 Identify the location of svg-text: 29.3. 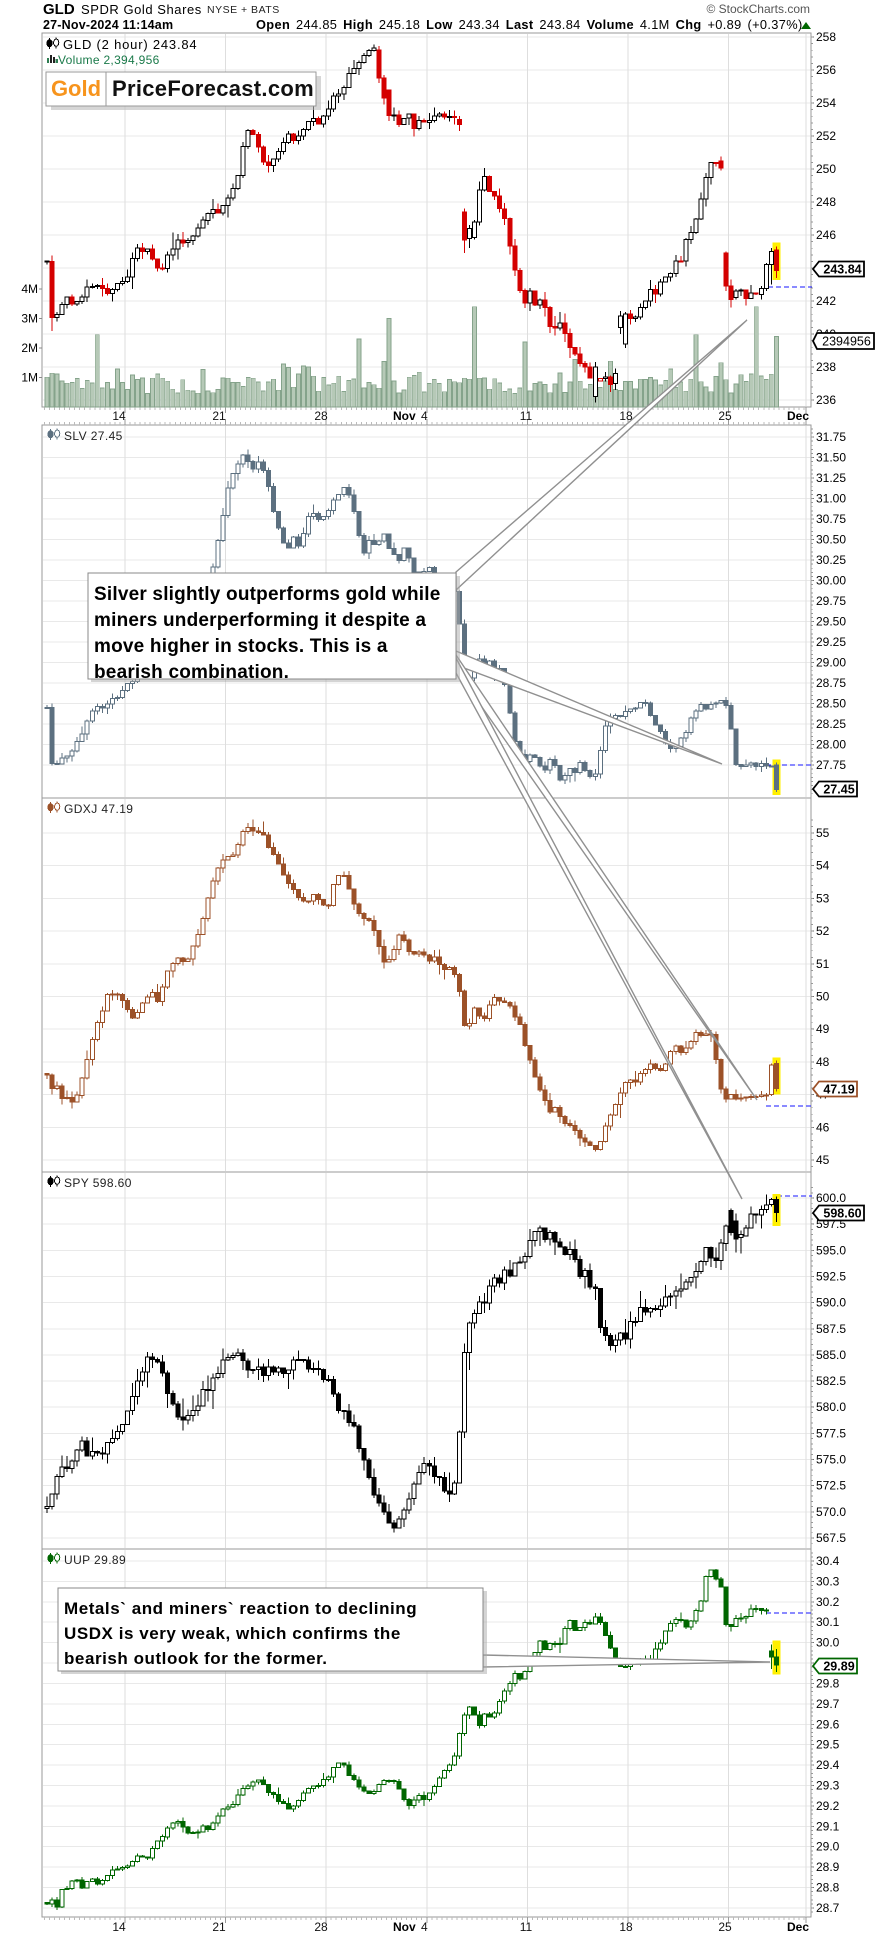
(828, 1786).